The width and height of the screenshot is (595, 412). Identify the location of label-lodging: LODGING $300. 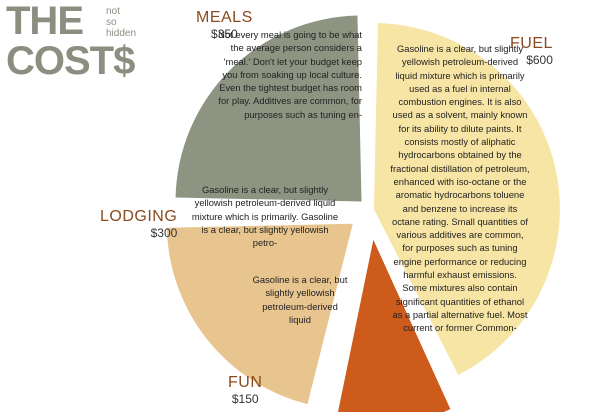
(138, 224).